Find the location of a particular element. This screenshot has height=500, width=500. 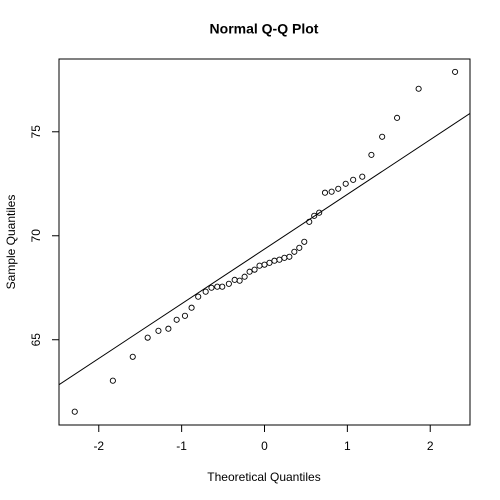

y-axis-label: Sample Quantiles is located at coordinates (11, 242).